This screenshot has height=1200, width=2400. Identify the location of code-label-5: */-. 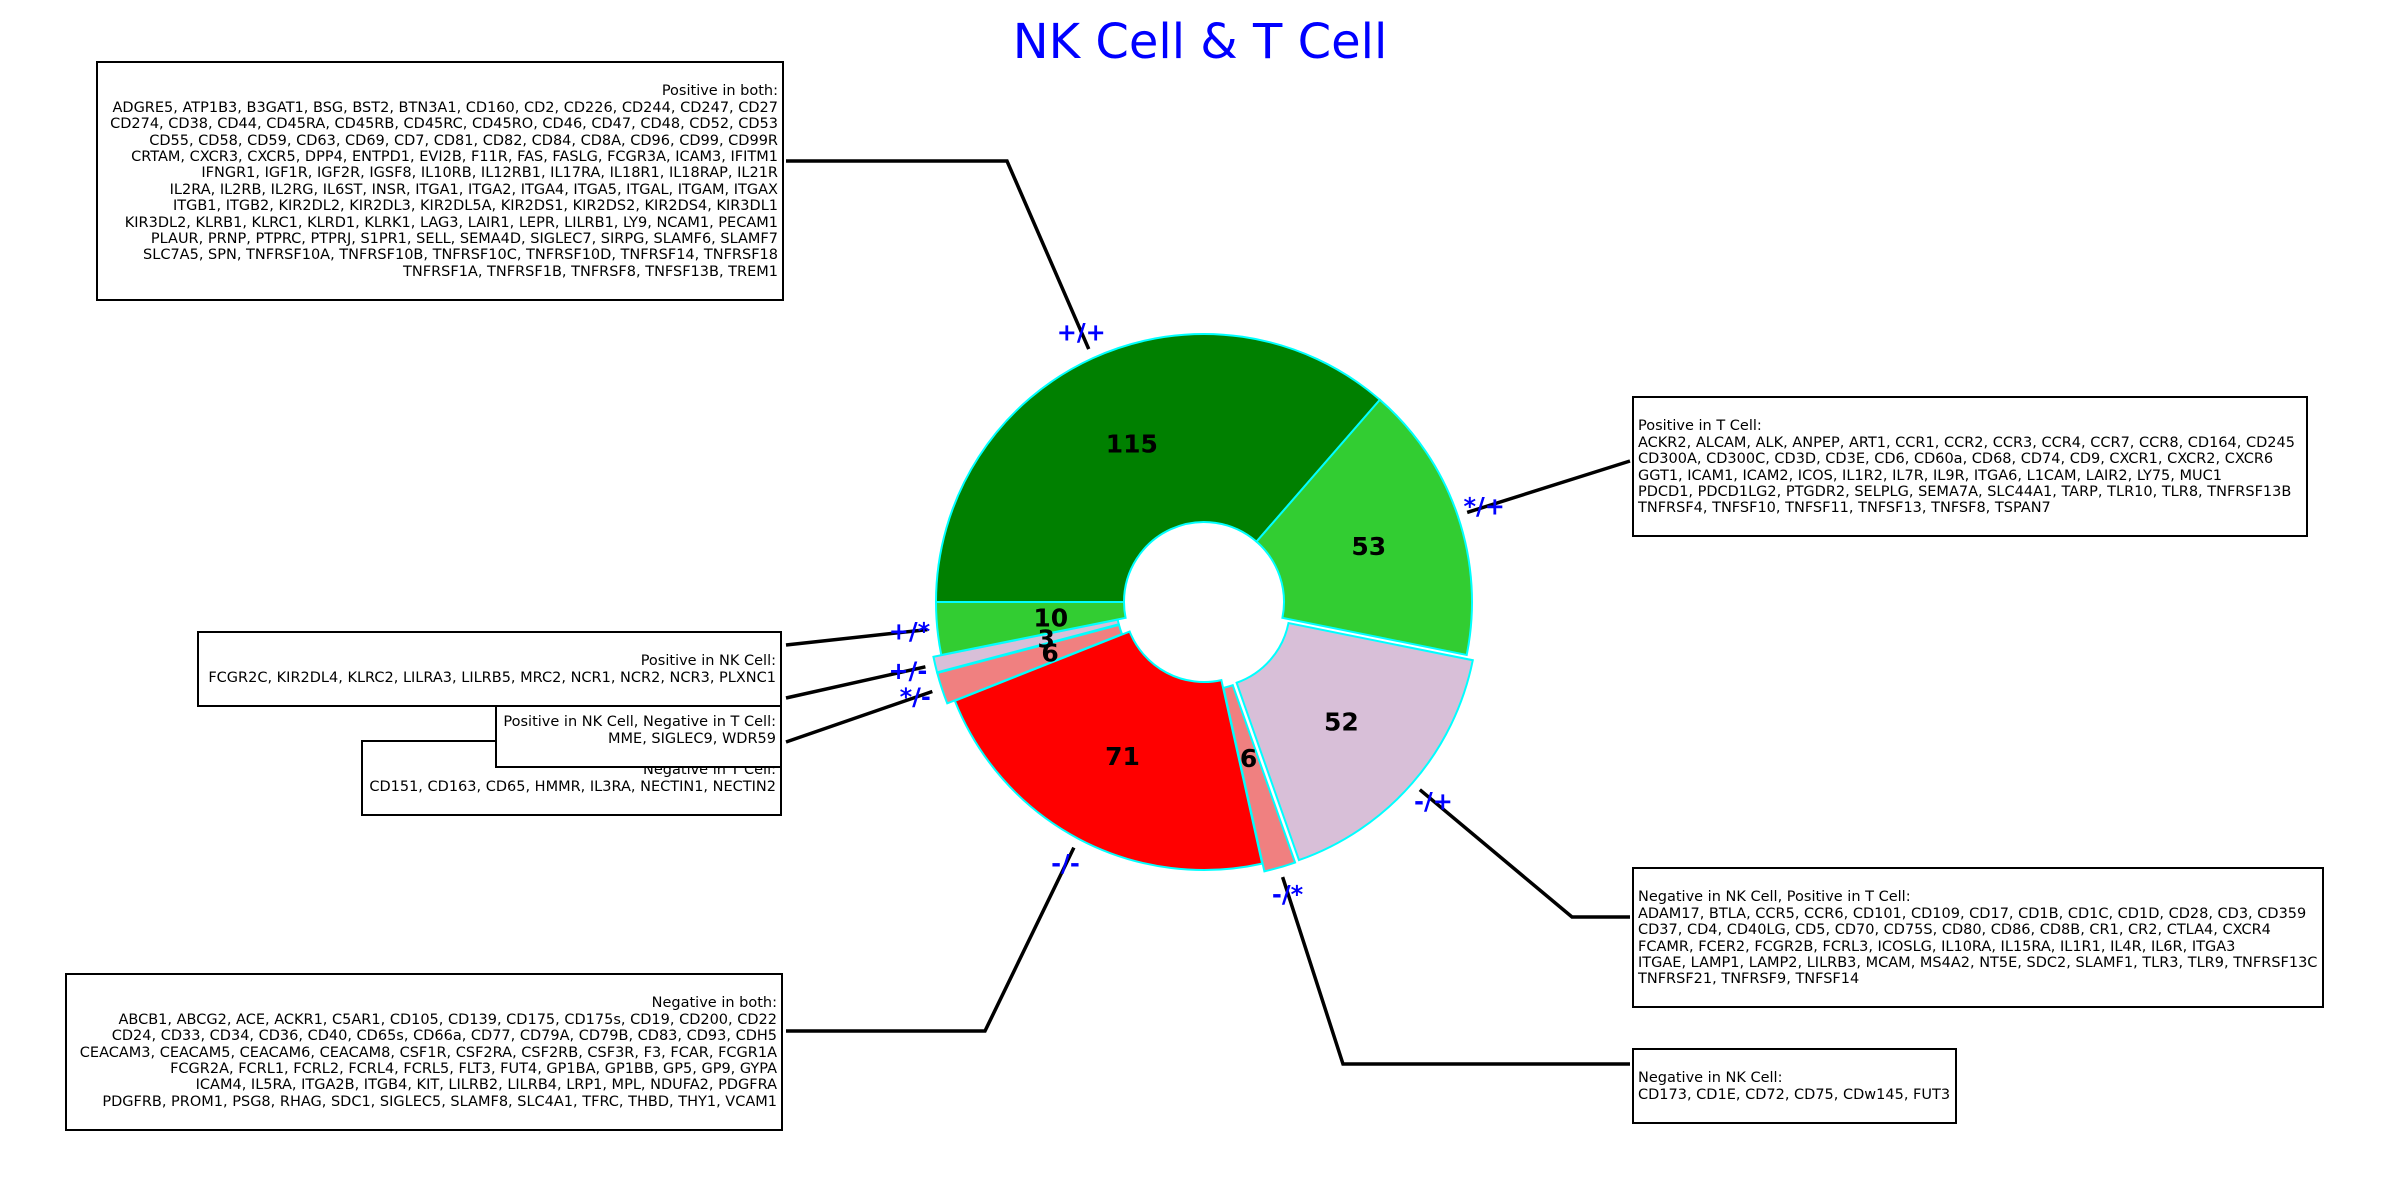
(915, 697).